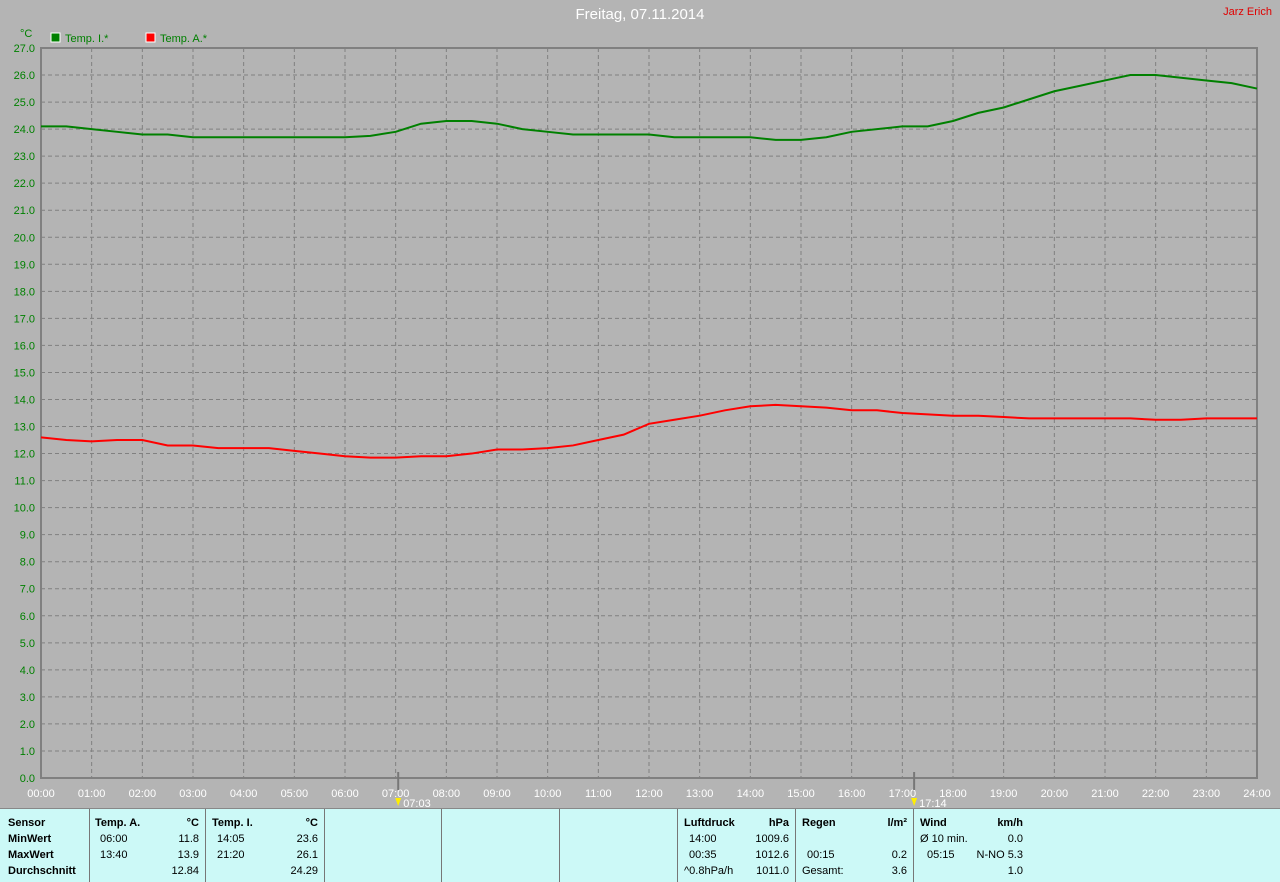 This screenshot has width=1280, height=882. I want to click on x-tick-label: 16:00, so click(852, 794).